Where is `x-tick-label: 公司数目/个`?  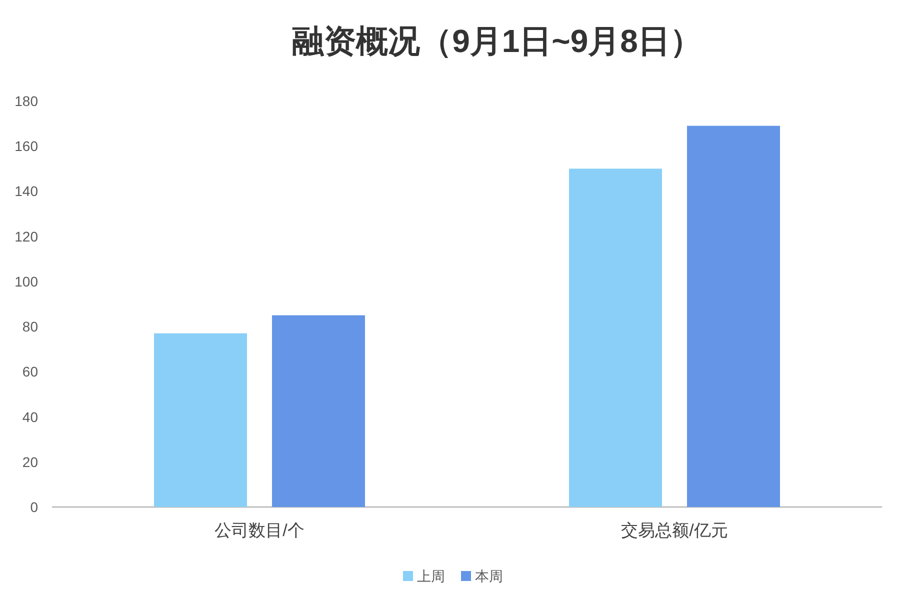 x-tick-label: 公司数目/个 is located at coordinates (259, 530).